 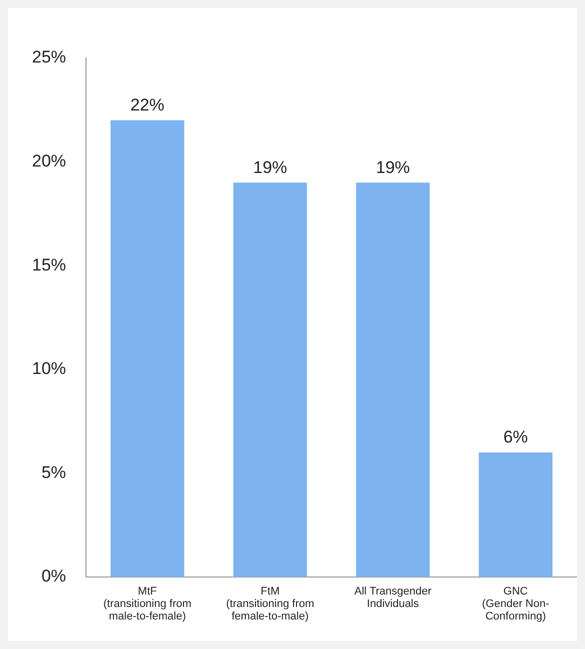 What do you see at coordinates (49, 264) in the screenshot?
I see `y-tick-label: 15%` at bounding box center [49, 264].